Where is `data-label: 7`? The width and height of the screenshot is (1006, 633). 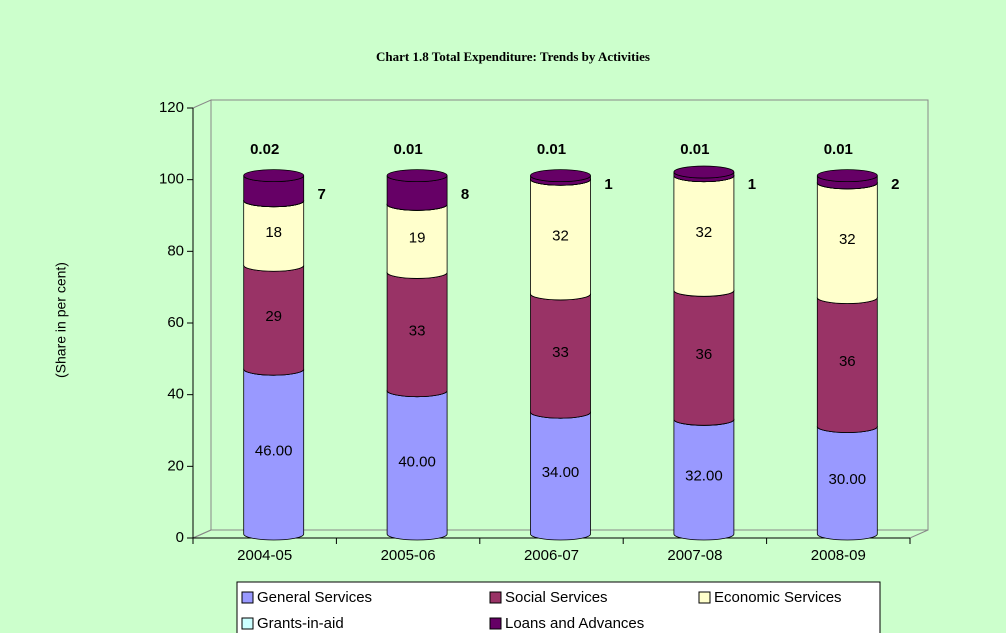
data-label: 7 is located at coordinates (322, 194).